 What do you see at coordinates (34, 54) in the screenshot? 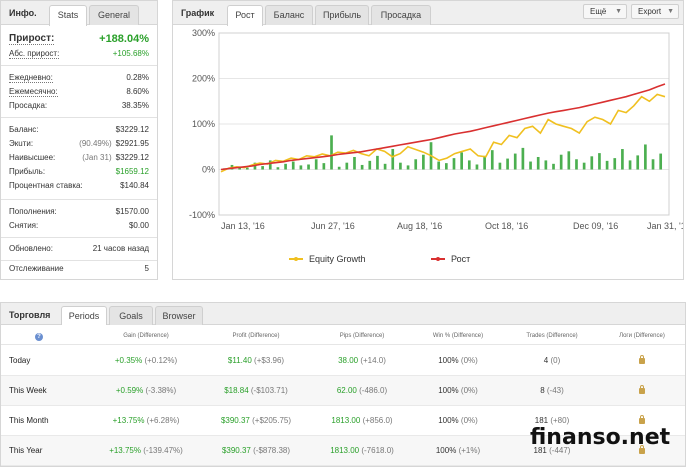
I see `stat-label: Абс. прирост:` at bounding box center [34, 54].